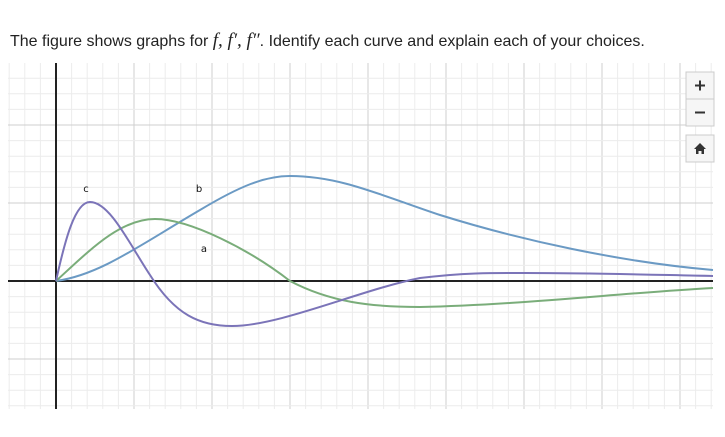 This screenshot has height=437, width=725. Describe the element at coordinates (236, 40) in the screenshot. I see `question-math: f, f′, f″` at that location.